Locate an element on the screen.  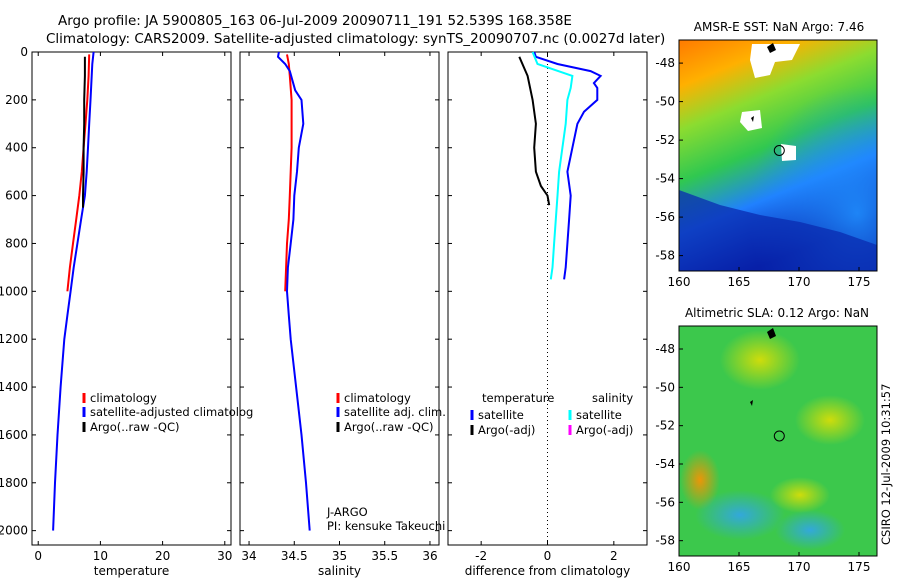
temperature-ytick-label: 800 is located at coordinates (16, 243).